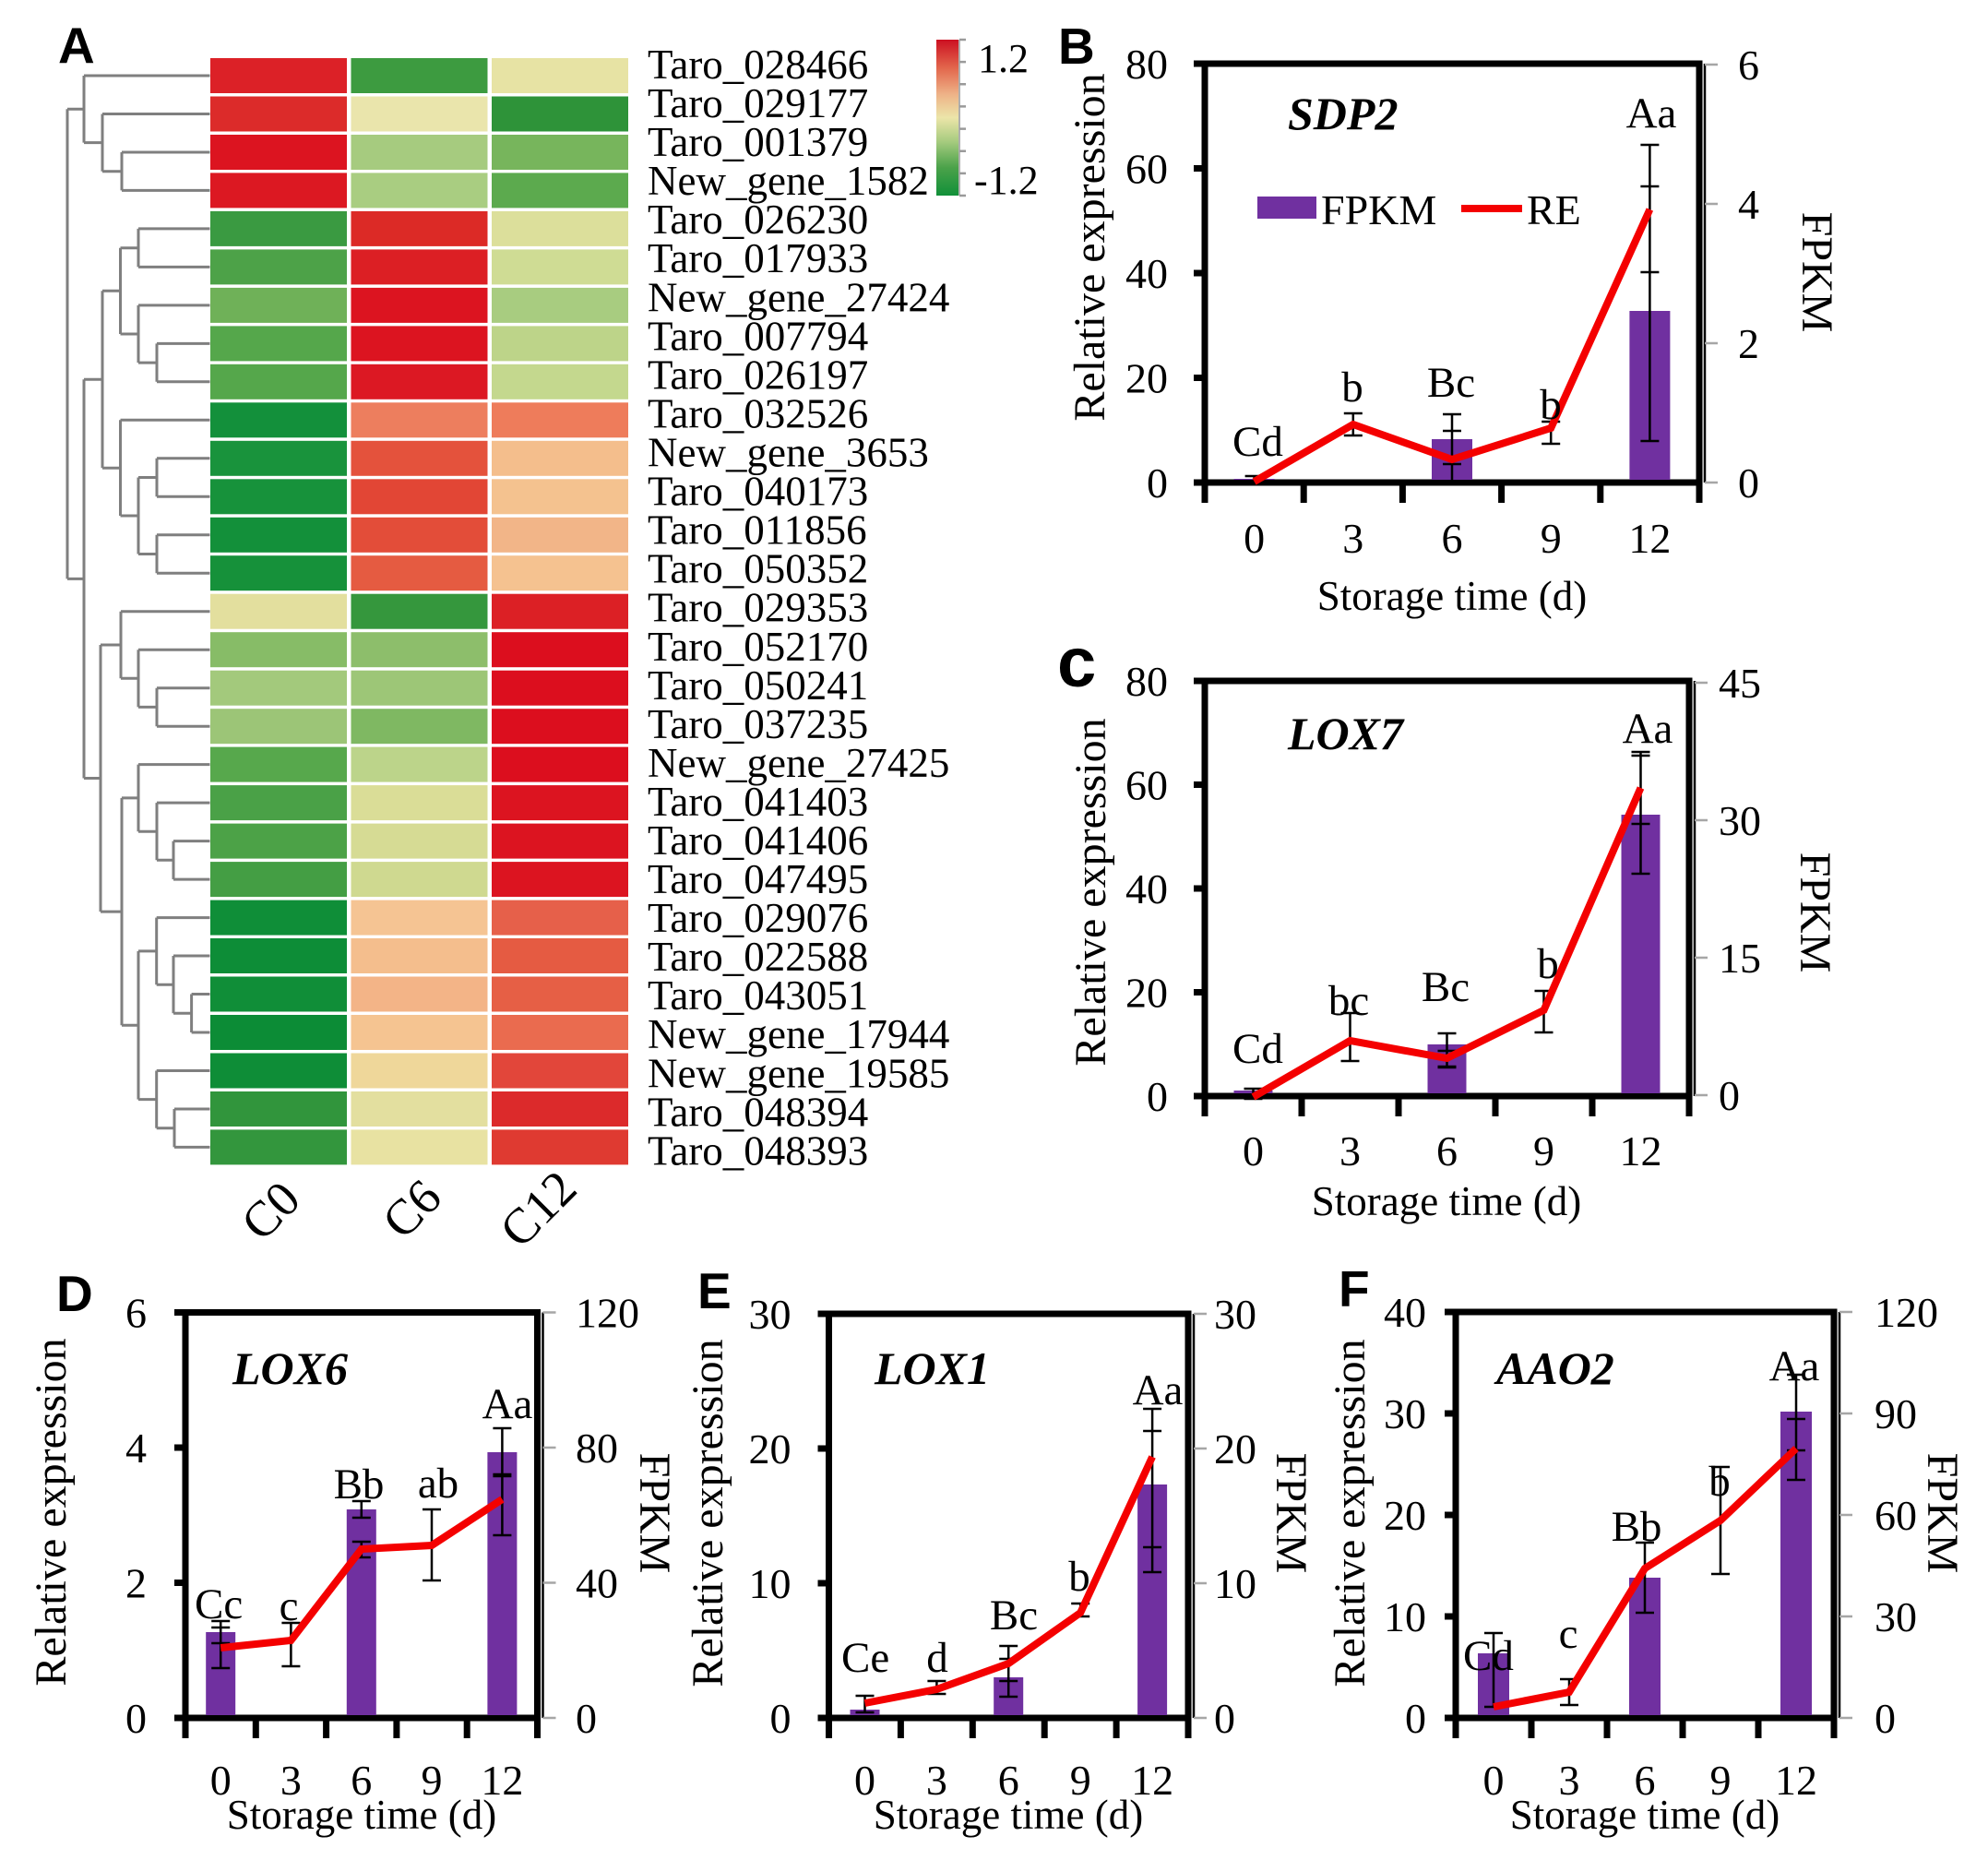 This screenshot has height=1860, width=1988. What do you see at coordinates (758, 492) in the screenshot?
I see `svg-text: Taro_040173` at bounding box center [758, 492].